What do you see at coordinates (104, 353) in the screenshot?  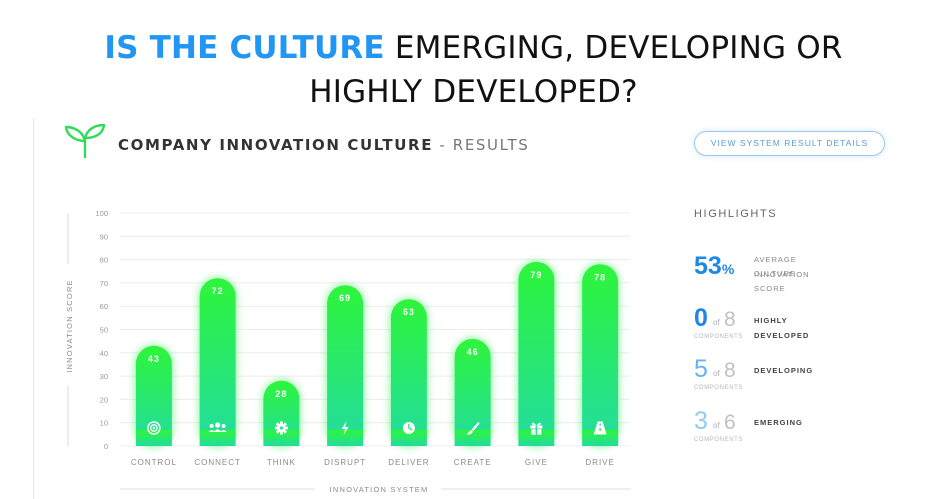 I see `y-tick-label: 40` at bounding box center [104, 353].